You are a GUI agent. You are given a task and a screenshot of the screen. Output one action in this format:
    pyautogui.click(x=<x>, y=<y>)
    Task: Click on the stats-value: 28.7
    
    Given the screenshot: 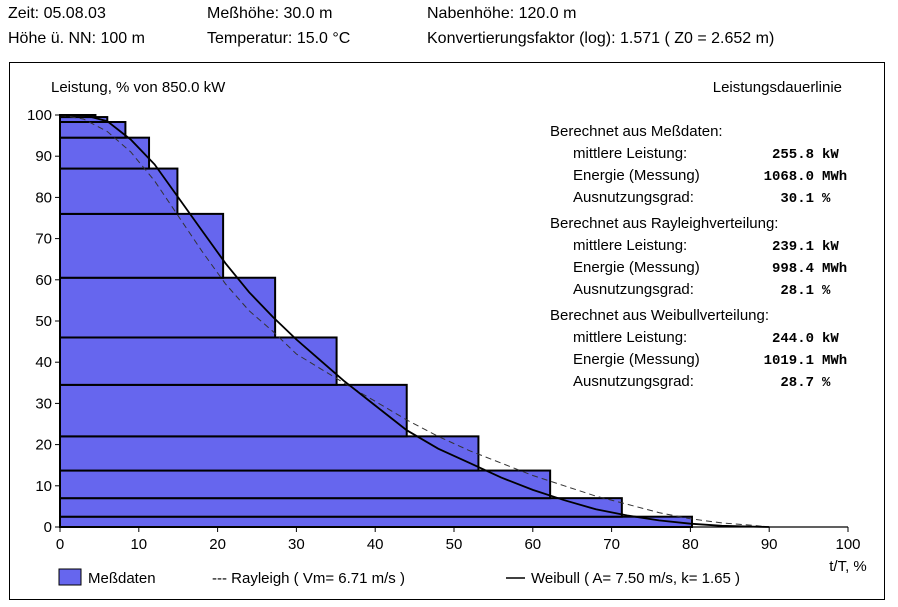 What is the action you would take?
    pyautogui.click(x=797, y=383)
    